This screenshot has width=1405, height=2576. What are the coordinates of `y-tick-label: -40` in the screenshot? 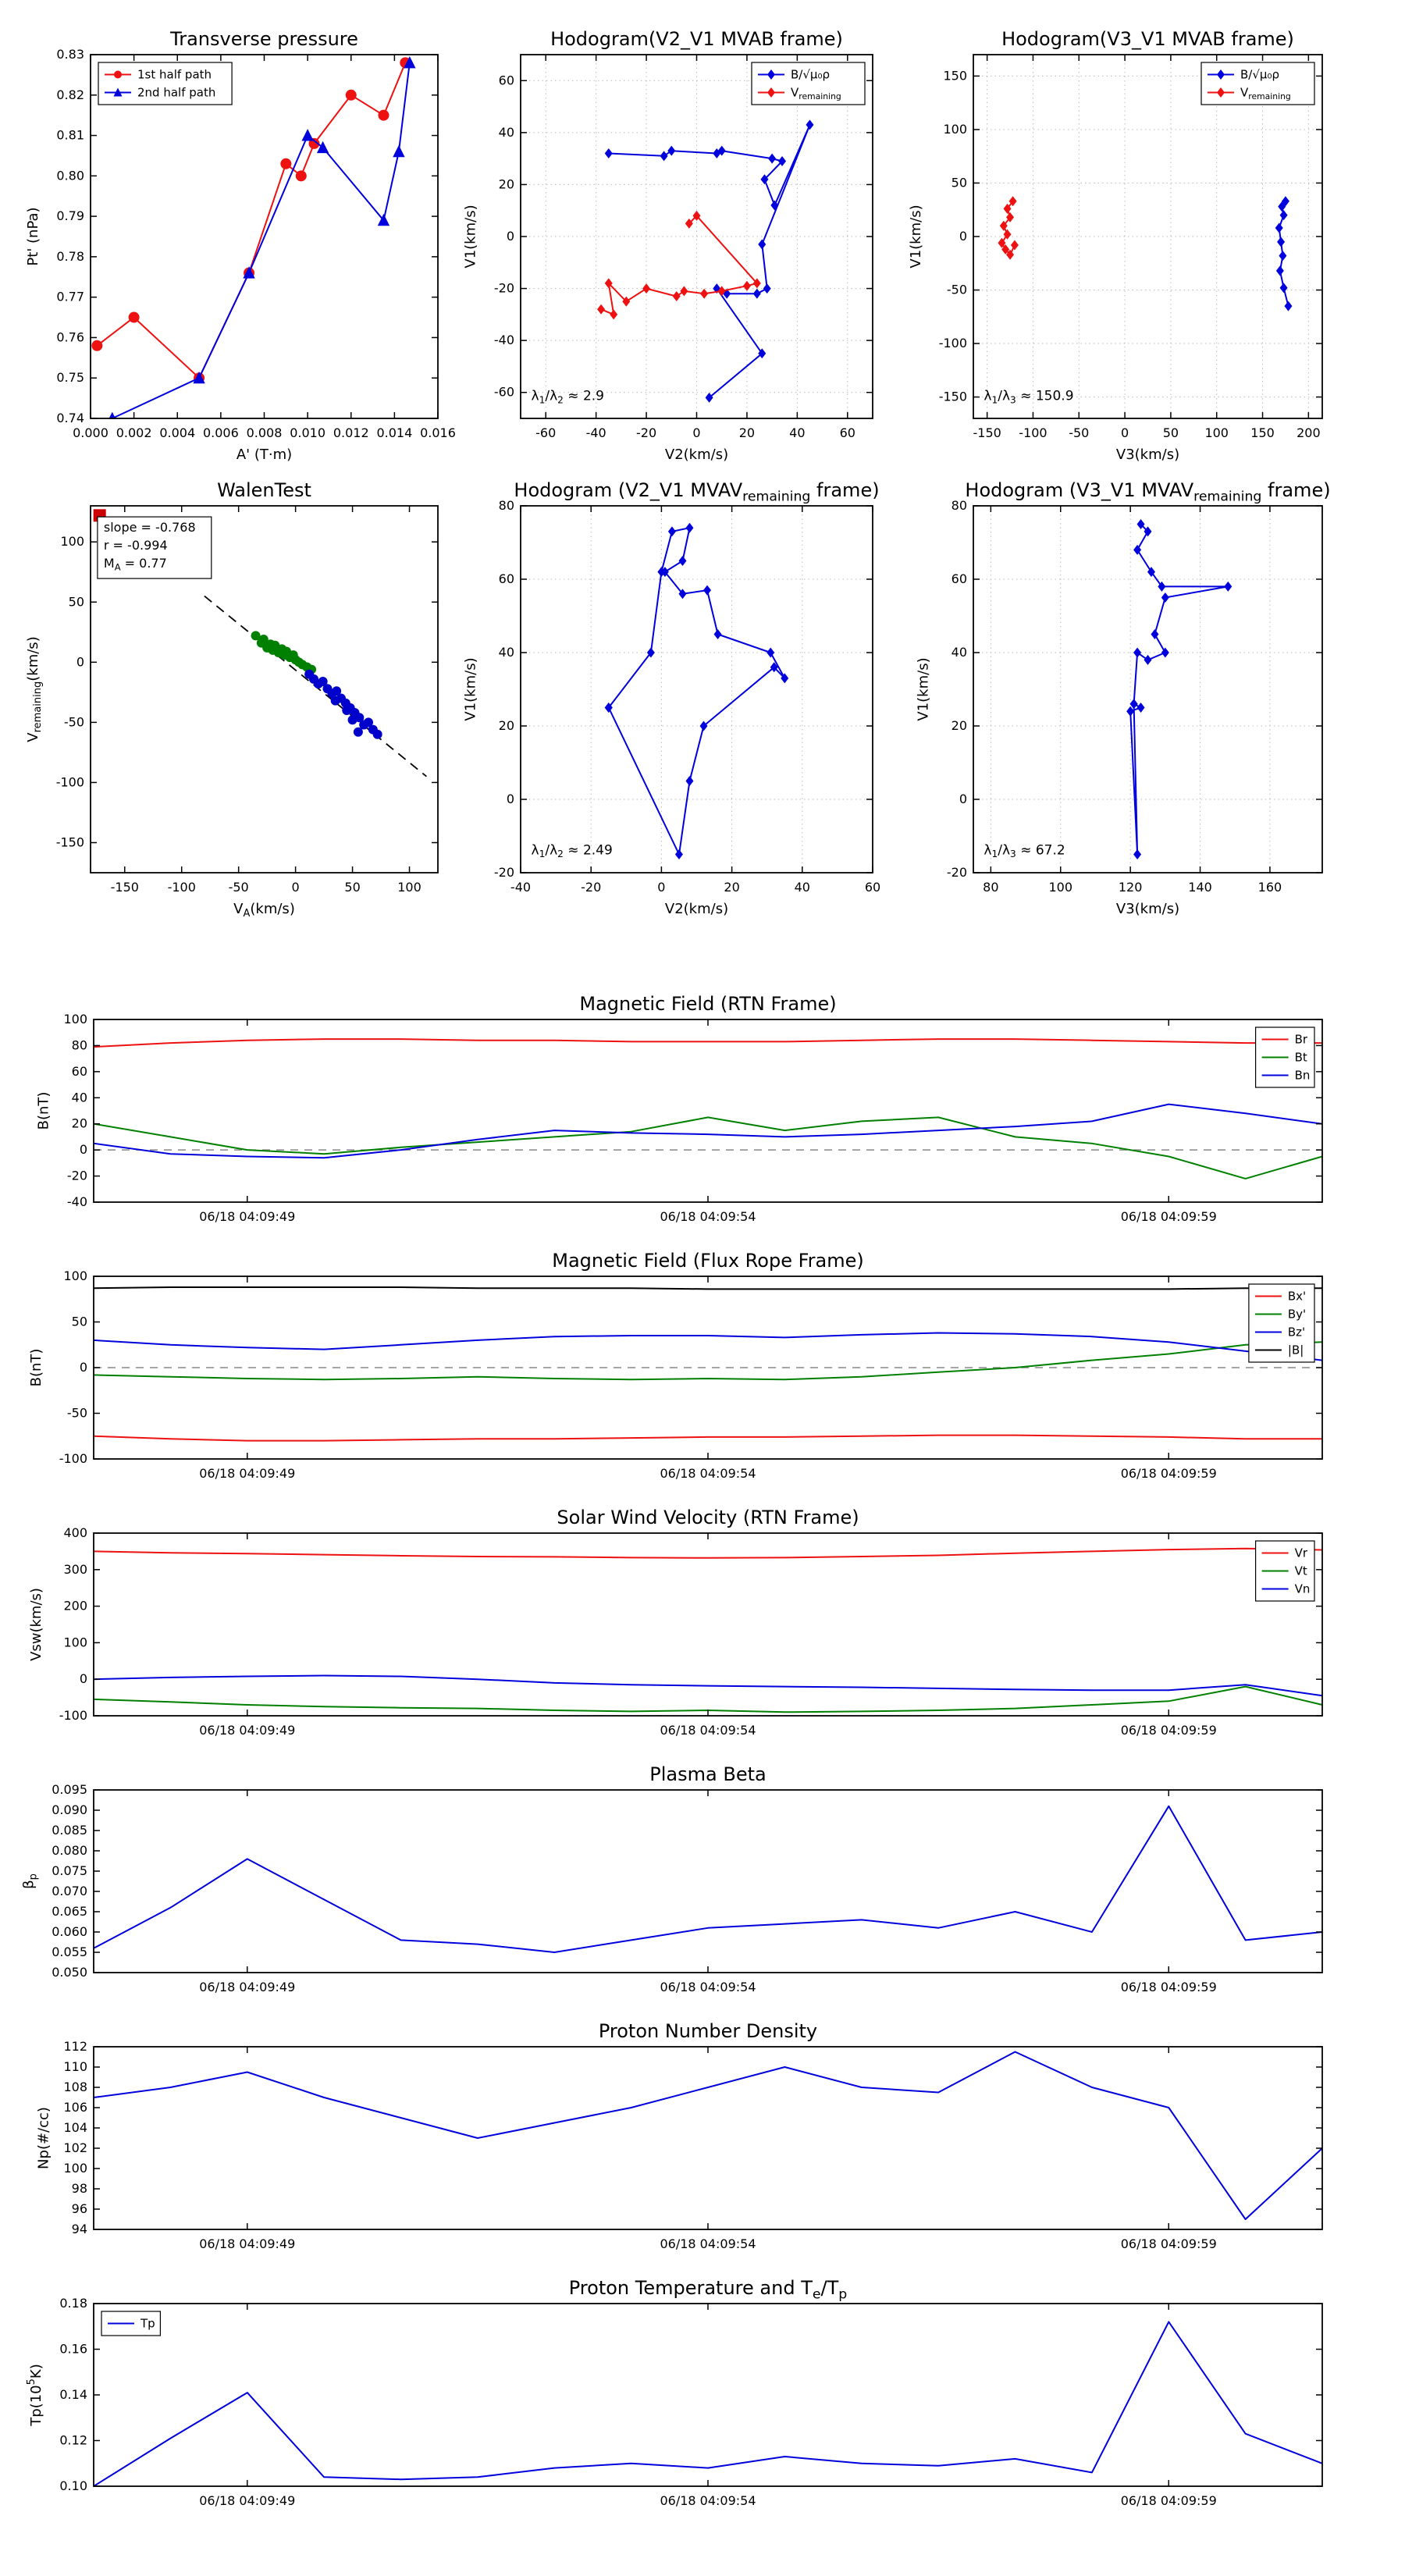 It's located at (504, 340).